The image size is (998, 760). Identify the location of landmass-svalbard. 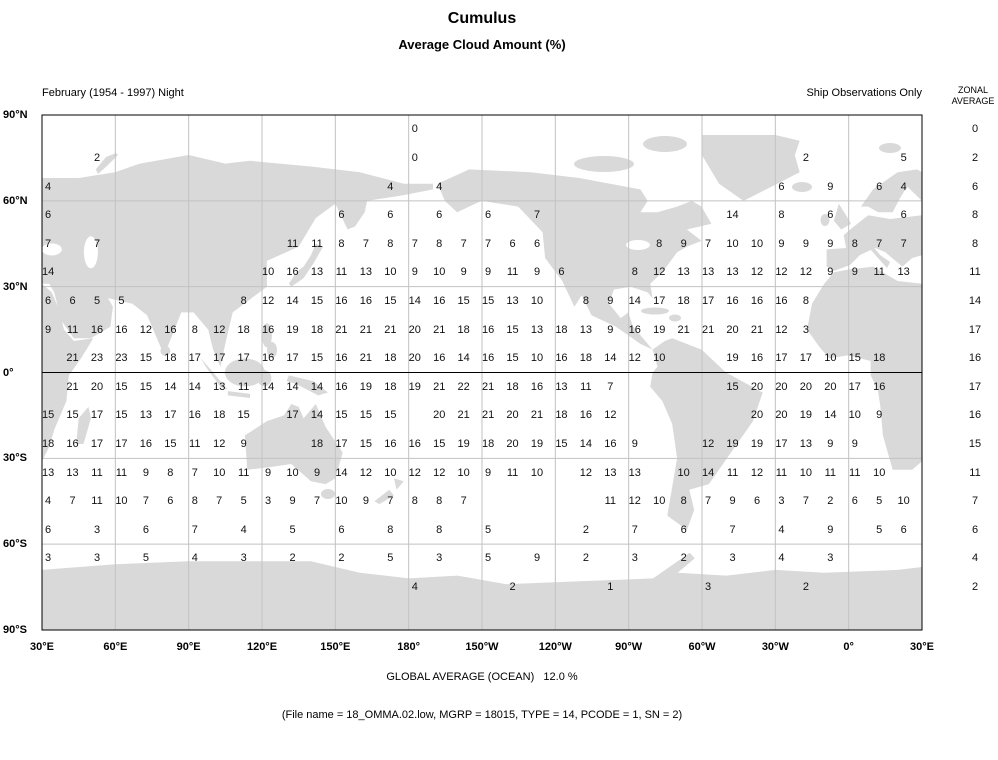
(890, 148).